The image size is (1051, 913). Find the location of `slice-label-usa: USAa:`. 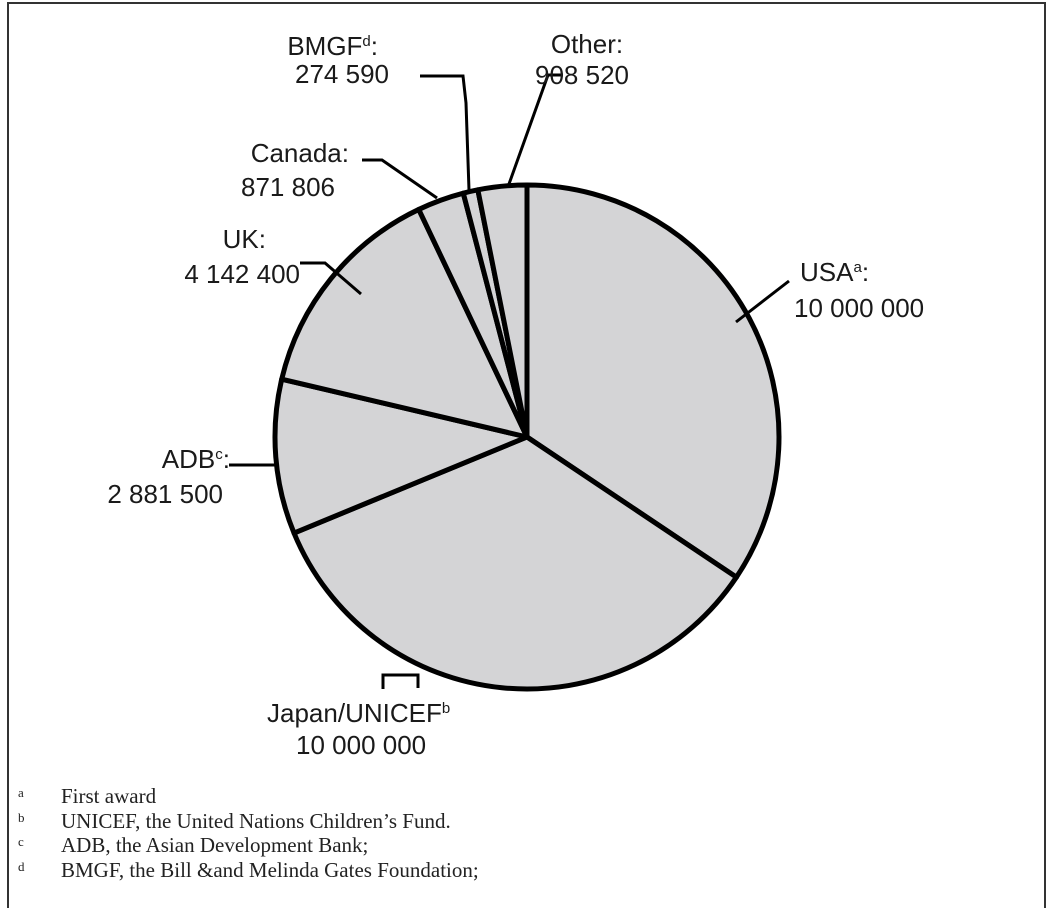

slice-label-usa: USAa: is located at coordinates (834, 272).